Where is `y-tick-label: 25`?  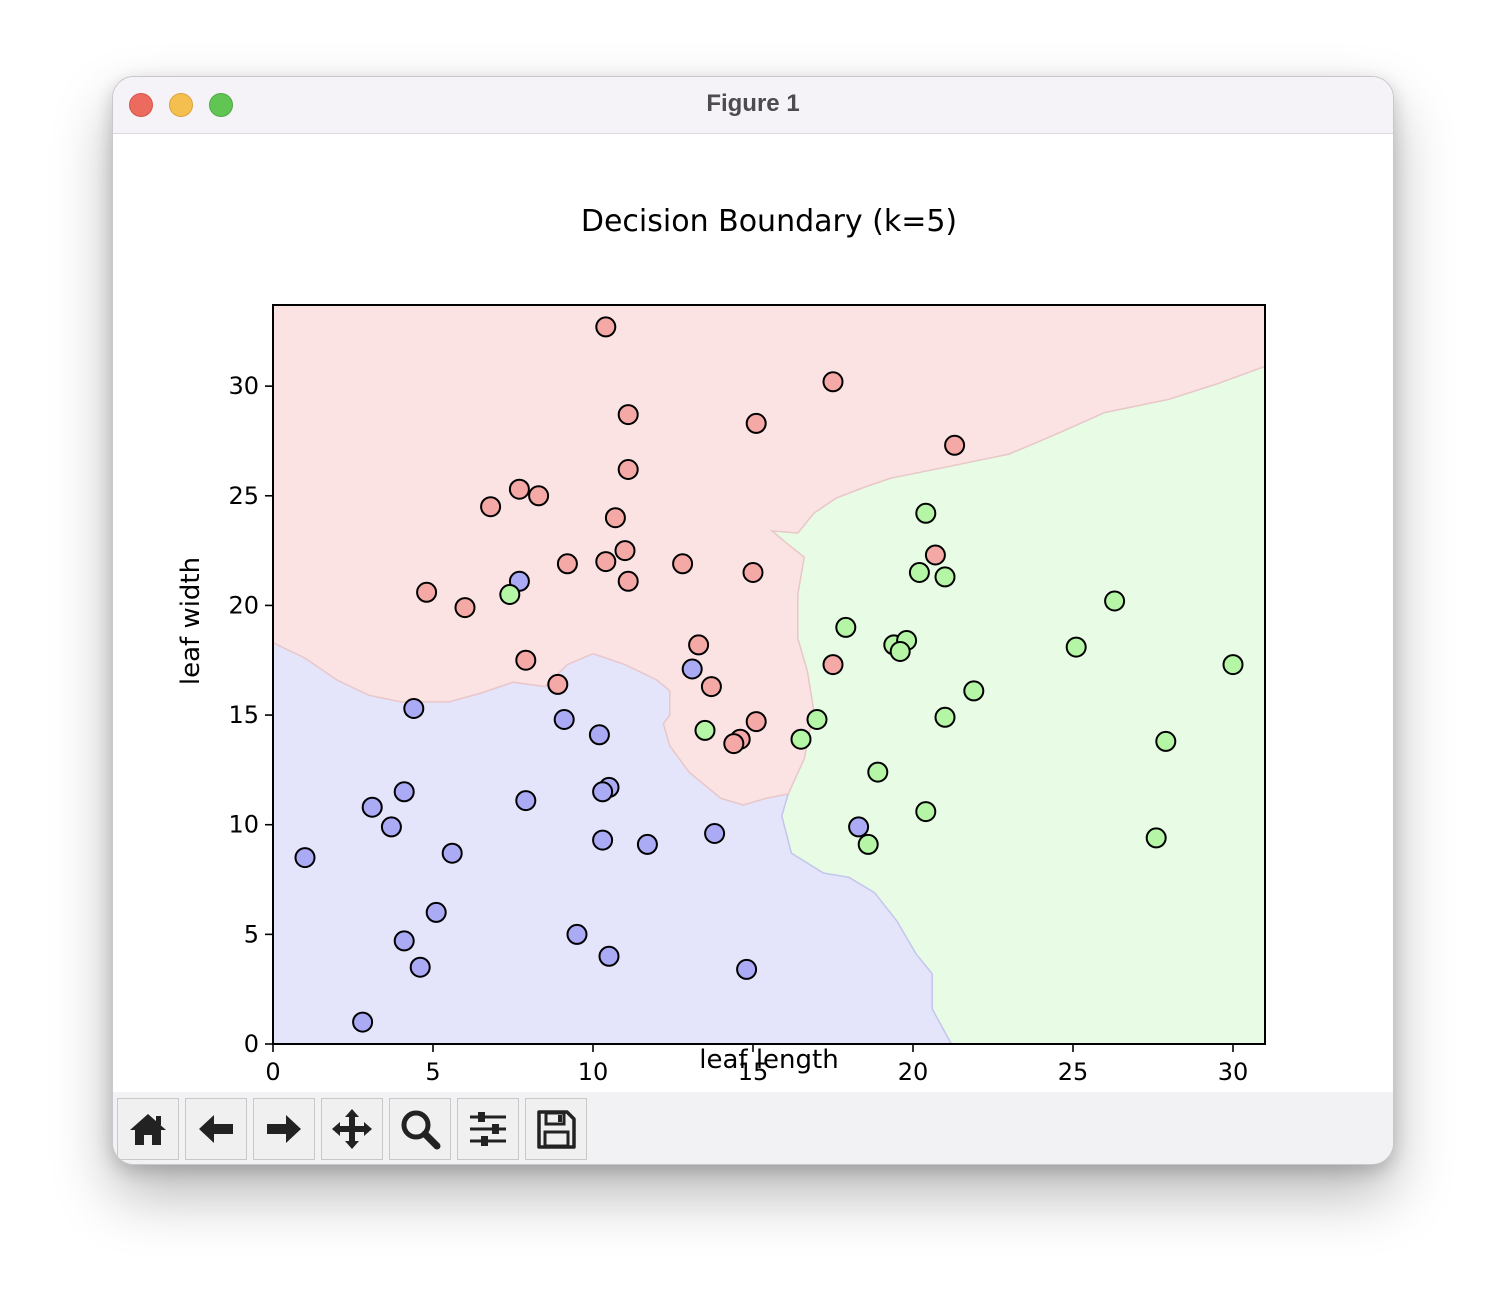
y-tick-label: 25 is located at coordinates (243, 496).